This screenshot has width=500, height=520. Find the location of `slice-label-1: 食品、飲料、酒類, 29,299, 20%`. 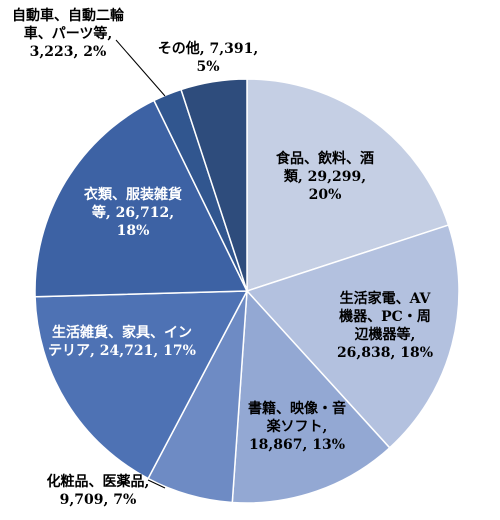

slice-label-1: 食品、飲料、酒類, 29,299, 20% is located at coordinates (325, 176).